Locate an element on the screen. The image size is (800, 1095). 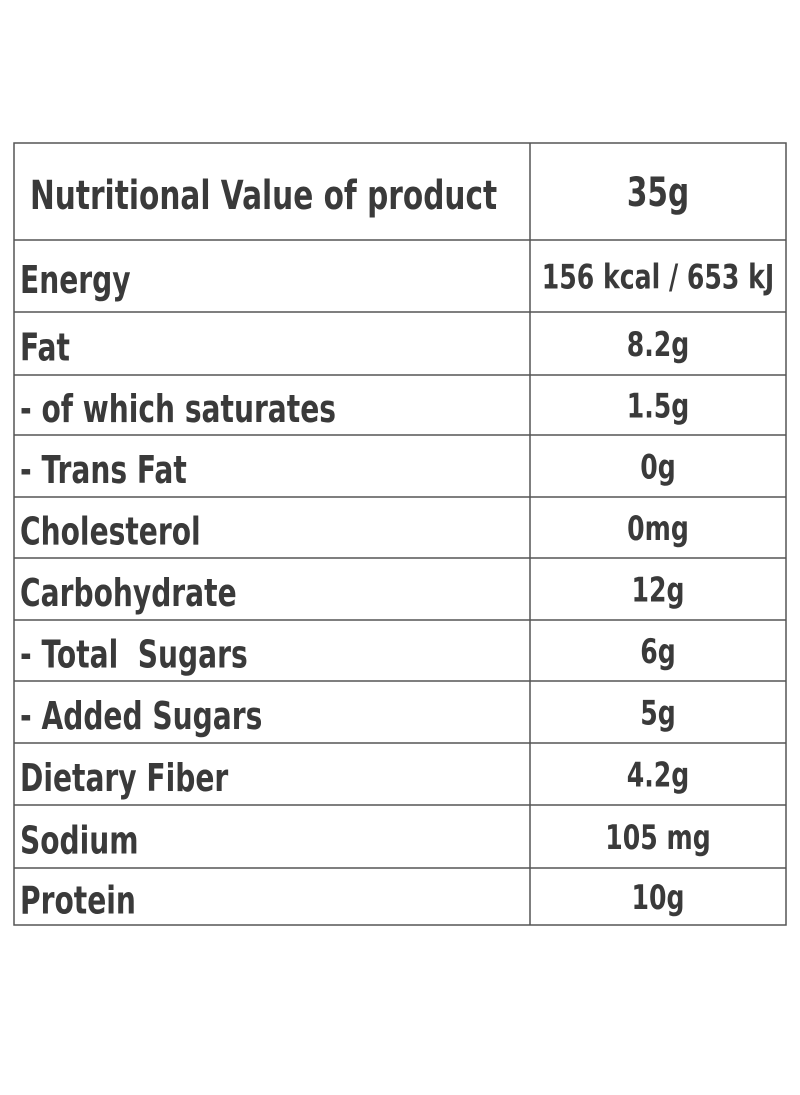
row-value: 6g is located at coordinates (658, 652).